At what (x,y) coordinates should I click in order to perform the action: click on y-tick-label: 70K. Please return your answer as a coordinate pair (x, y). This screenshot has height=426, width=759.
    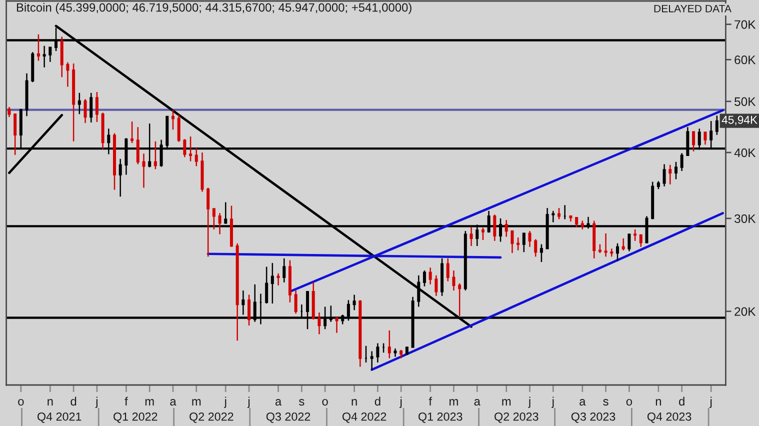
    Looking at the image, I should click on (745, 24).